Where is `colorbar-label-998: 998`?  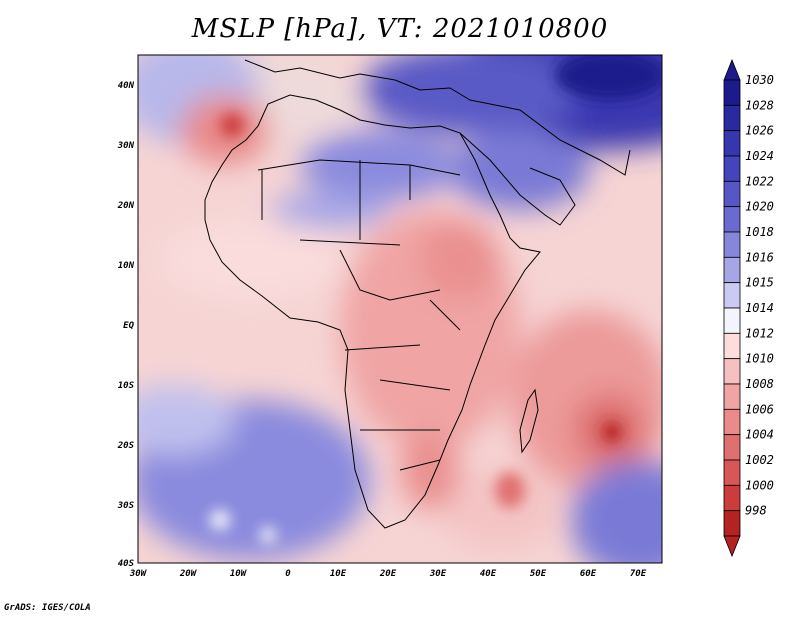
colorbar-label-998: 998 is located at coordinates (756, 511).